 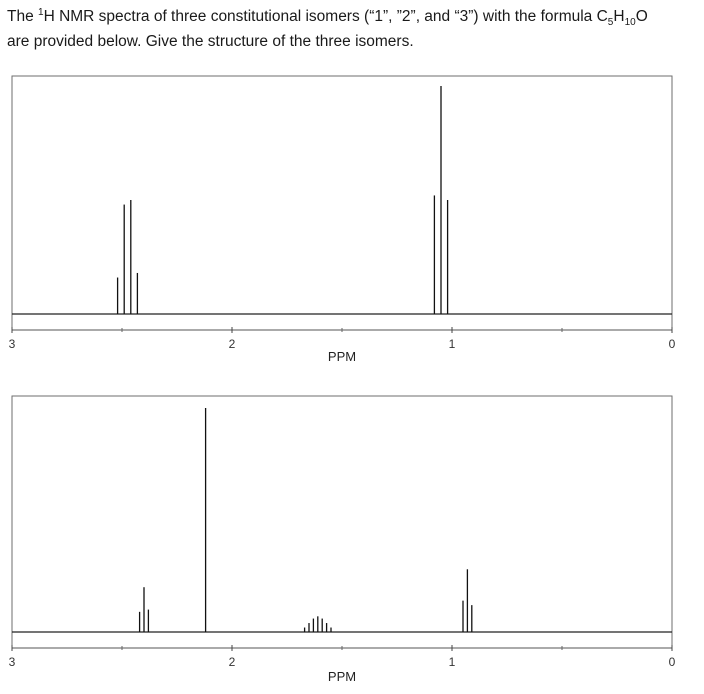 What do you see at coordinates (630, 23) in the screenshot?
I see `hydrogen-subscript: 10` at bounding box center [630, 23].